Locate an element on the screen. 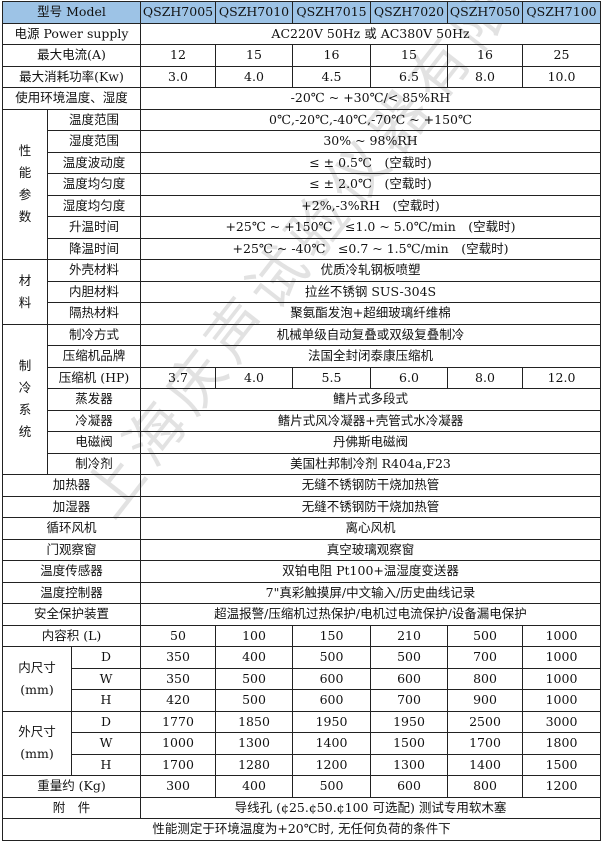 The height and width of the screenshot is (841, 602). dimension-row: W 350 500 600 600 800 1000 is located at coordinates (302, 678).